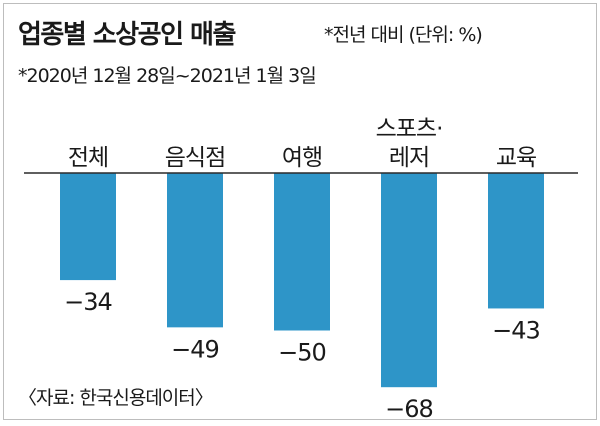  I want to click on period-note: *2020년 12월 28일~2021년 1월 3일, so click(167, 76).